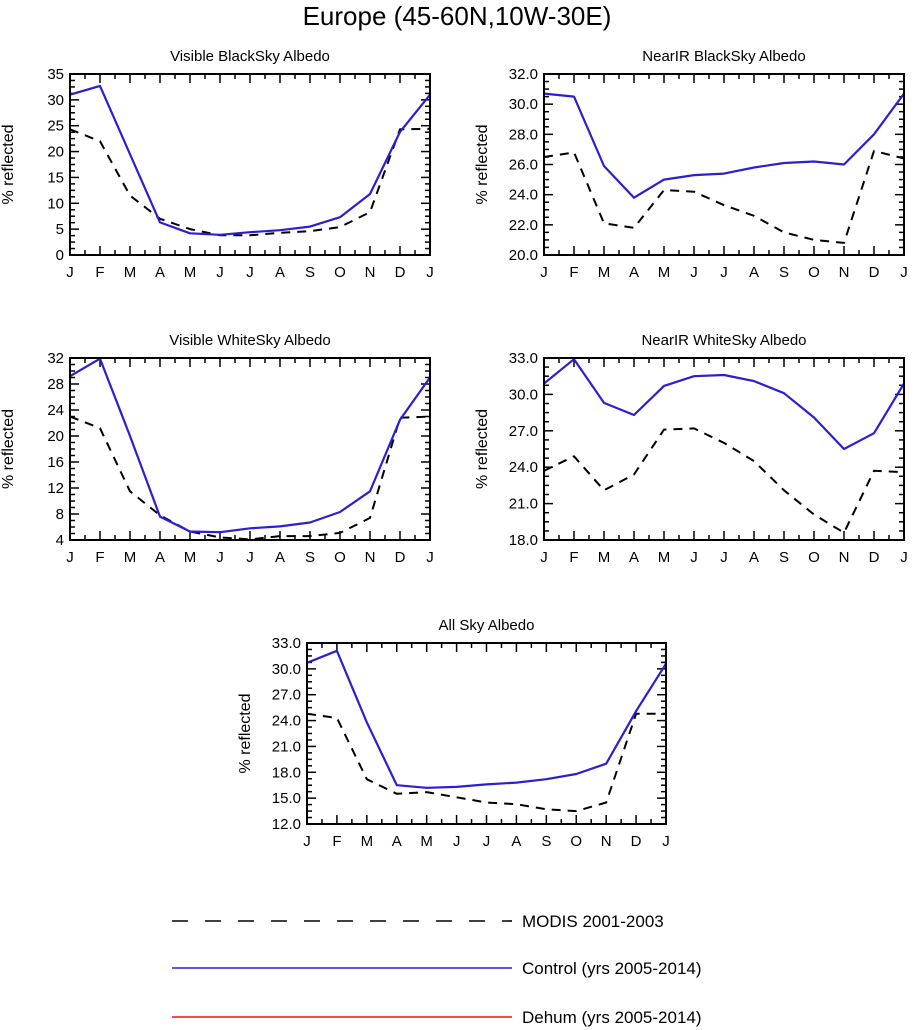 The width and height of the screenshot is (915, 1030). What do you see at coordinates (487, 625) in the screenshot?
I see `panel-title: All Sky Albedo` at bounding box center [487, 625].